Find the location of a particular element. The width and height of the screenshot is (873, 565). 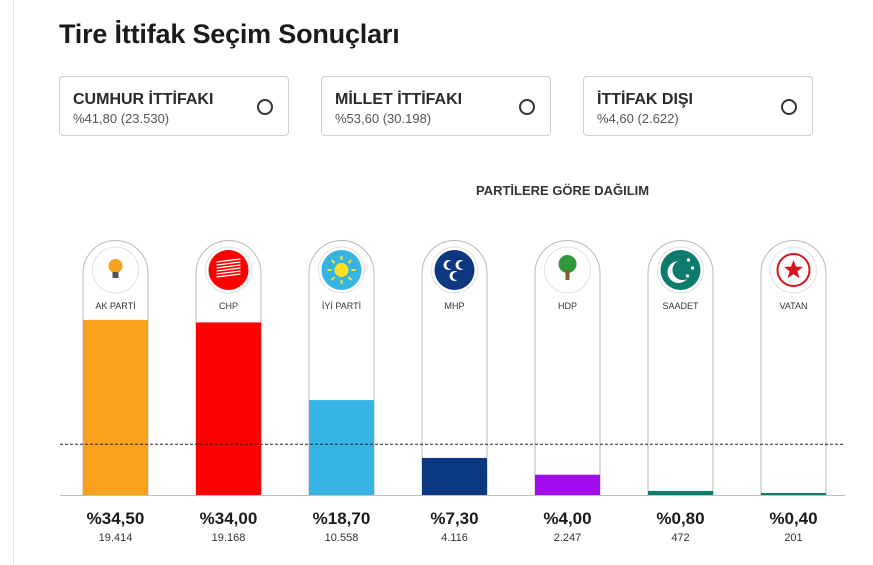

alliance-card-cumhur: CUMHUR İTTİFAKI %41,80 (23.530) is located at coordinates (174, 106).